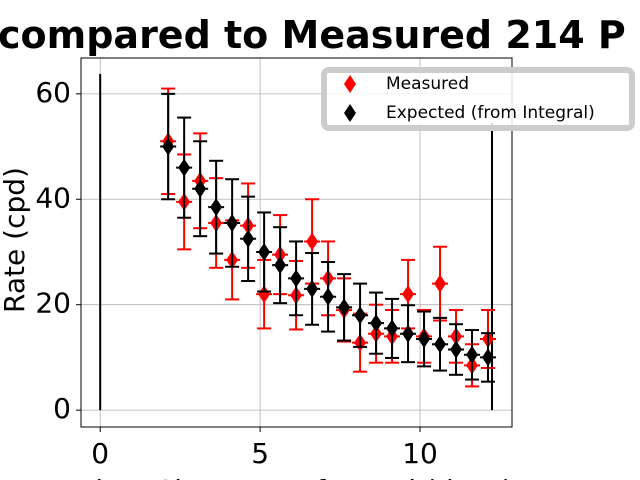 The image size is (640, 480). Describe the element at coordinates (420, 453) in the screenshot. I see `x-tick-label: 10` at that location.